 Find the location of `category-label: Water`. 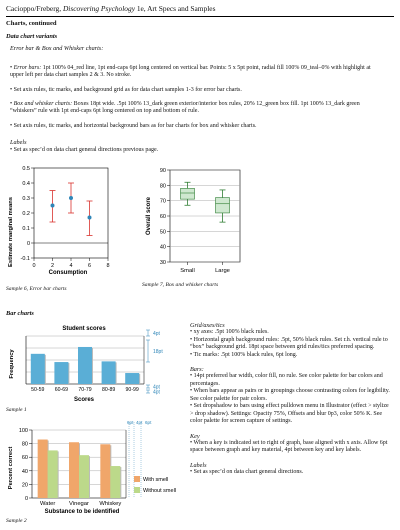

category-label: Water is located at coordinates (47, 504).